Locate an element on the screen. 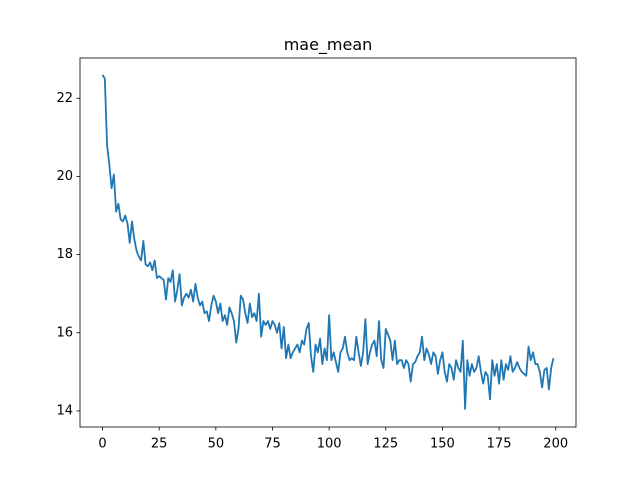  x-tick-label: 50 is located at coordinates (216, 444).